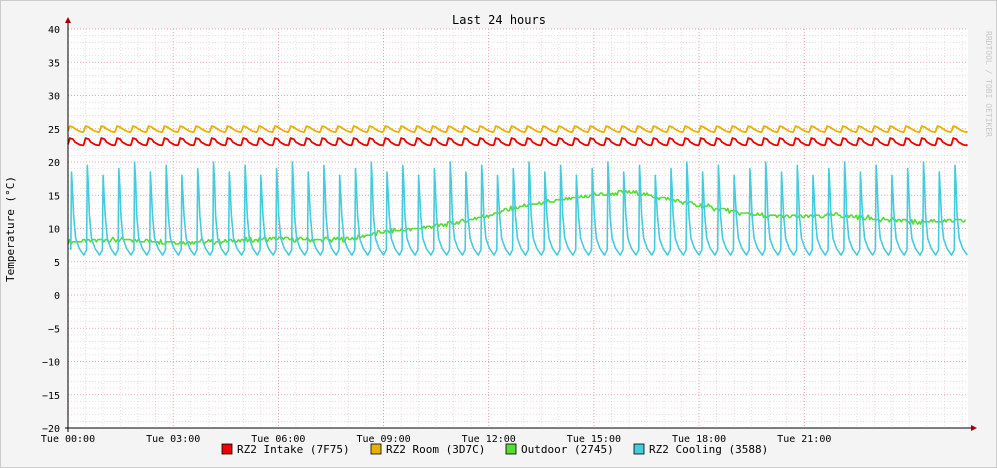  Describe the element at coordinates (594, 439) in the screenshot. I see `x-tick-label: Tue 15:00` at that location.